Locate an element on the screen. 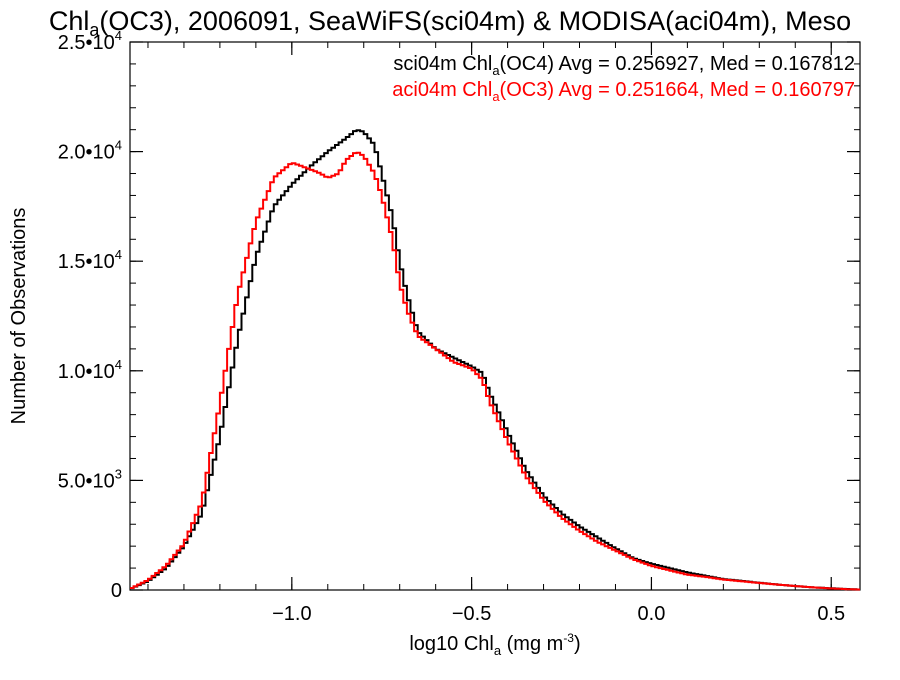  y-axis-label: Number of Observations is located at coordinates (19, 316).